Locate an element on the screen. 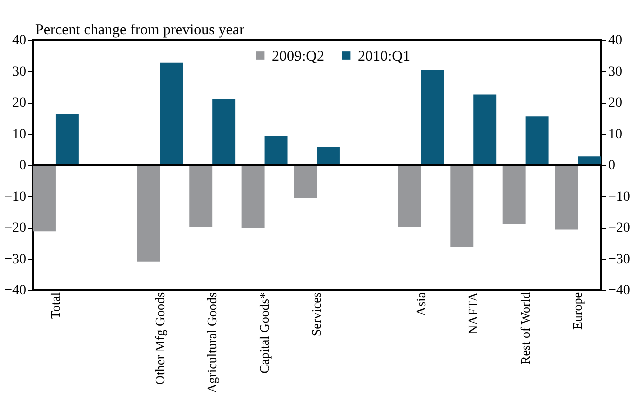 The image size is (639, 406). x-tick-label: Europe is located at coordinates (578, 311).